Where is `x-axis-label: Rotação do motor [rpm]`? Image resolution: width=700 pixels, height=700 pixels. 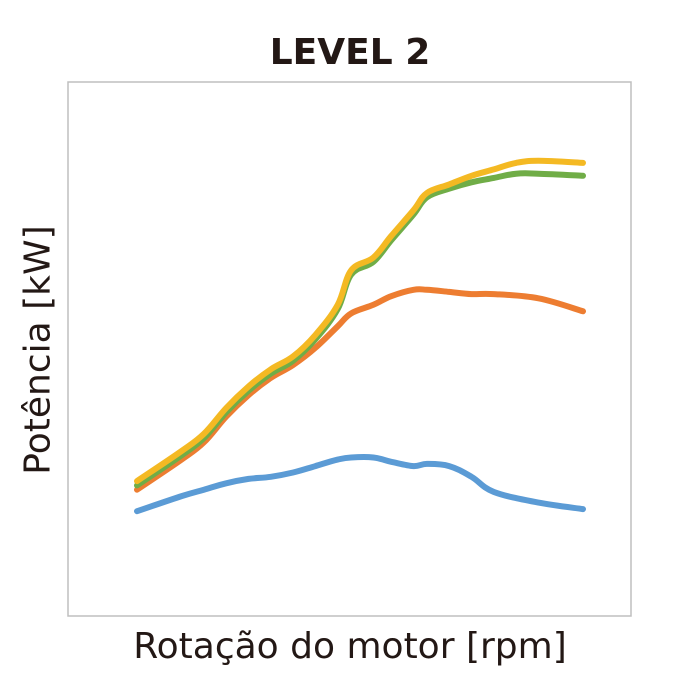
x-axis-label: Rotação do motor [rpm] is located at coordinates (350, 646).